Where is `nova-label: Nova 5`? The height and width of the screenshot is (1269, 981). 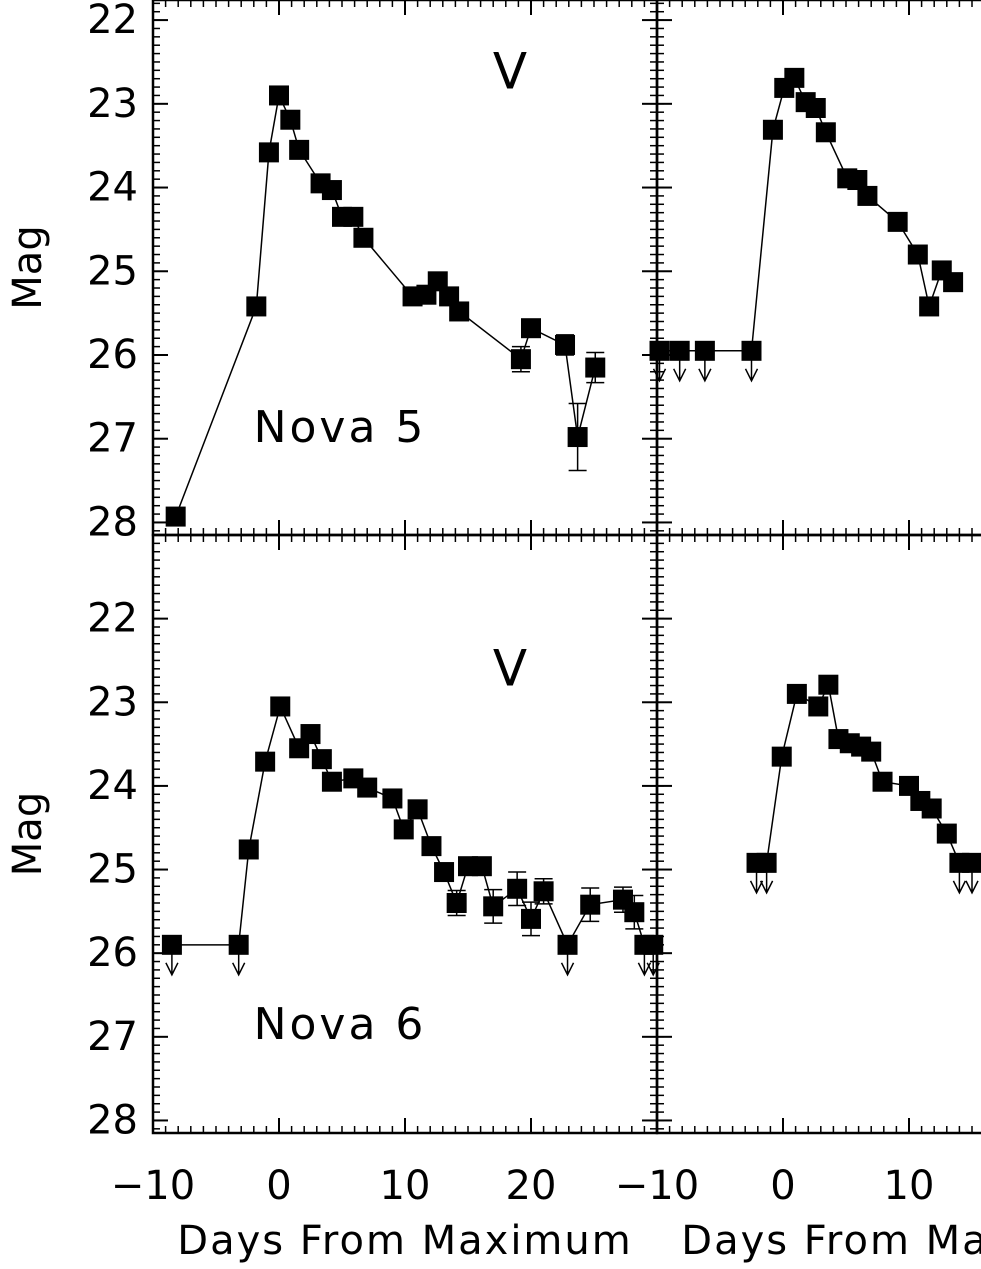
nova-label: Nova 5 is located at coordinates (340, 427).